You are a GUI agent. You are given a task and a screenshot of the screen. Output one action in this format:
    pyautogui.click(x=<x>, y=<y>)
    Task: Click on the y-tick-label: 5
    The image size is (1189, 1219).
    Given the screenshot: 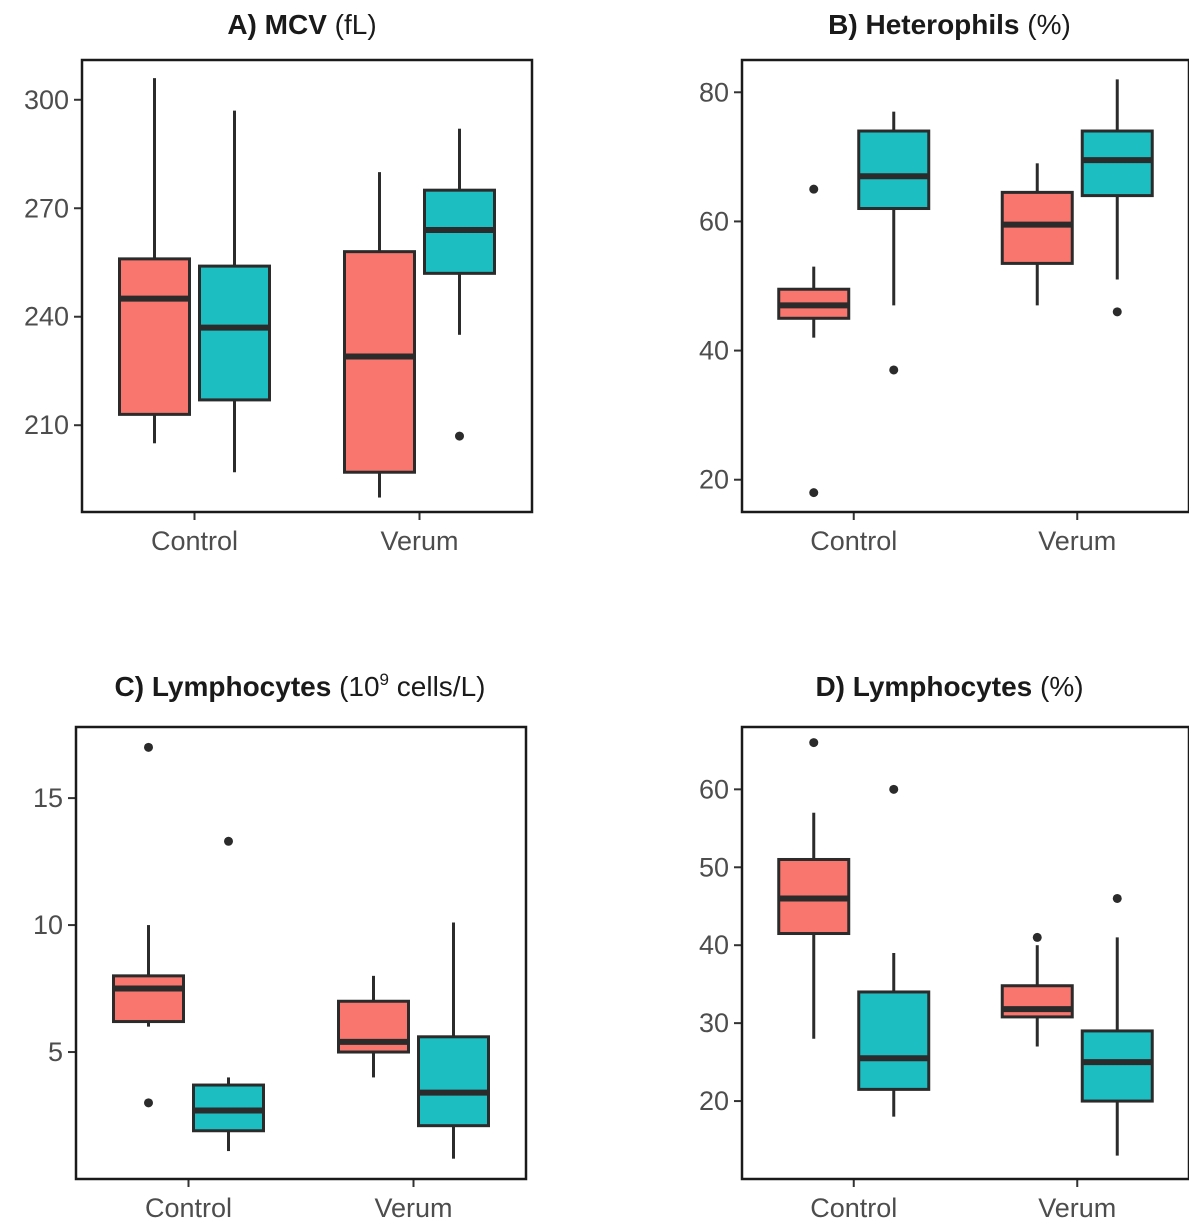 What is the action you would take?
    pyautogui.click(x=55, y=1052)
    